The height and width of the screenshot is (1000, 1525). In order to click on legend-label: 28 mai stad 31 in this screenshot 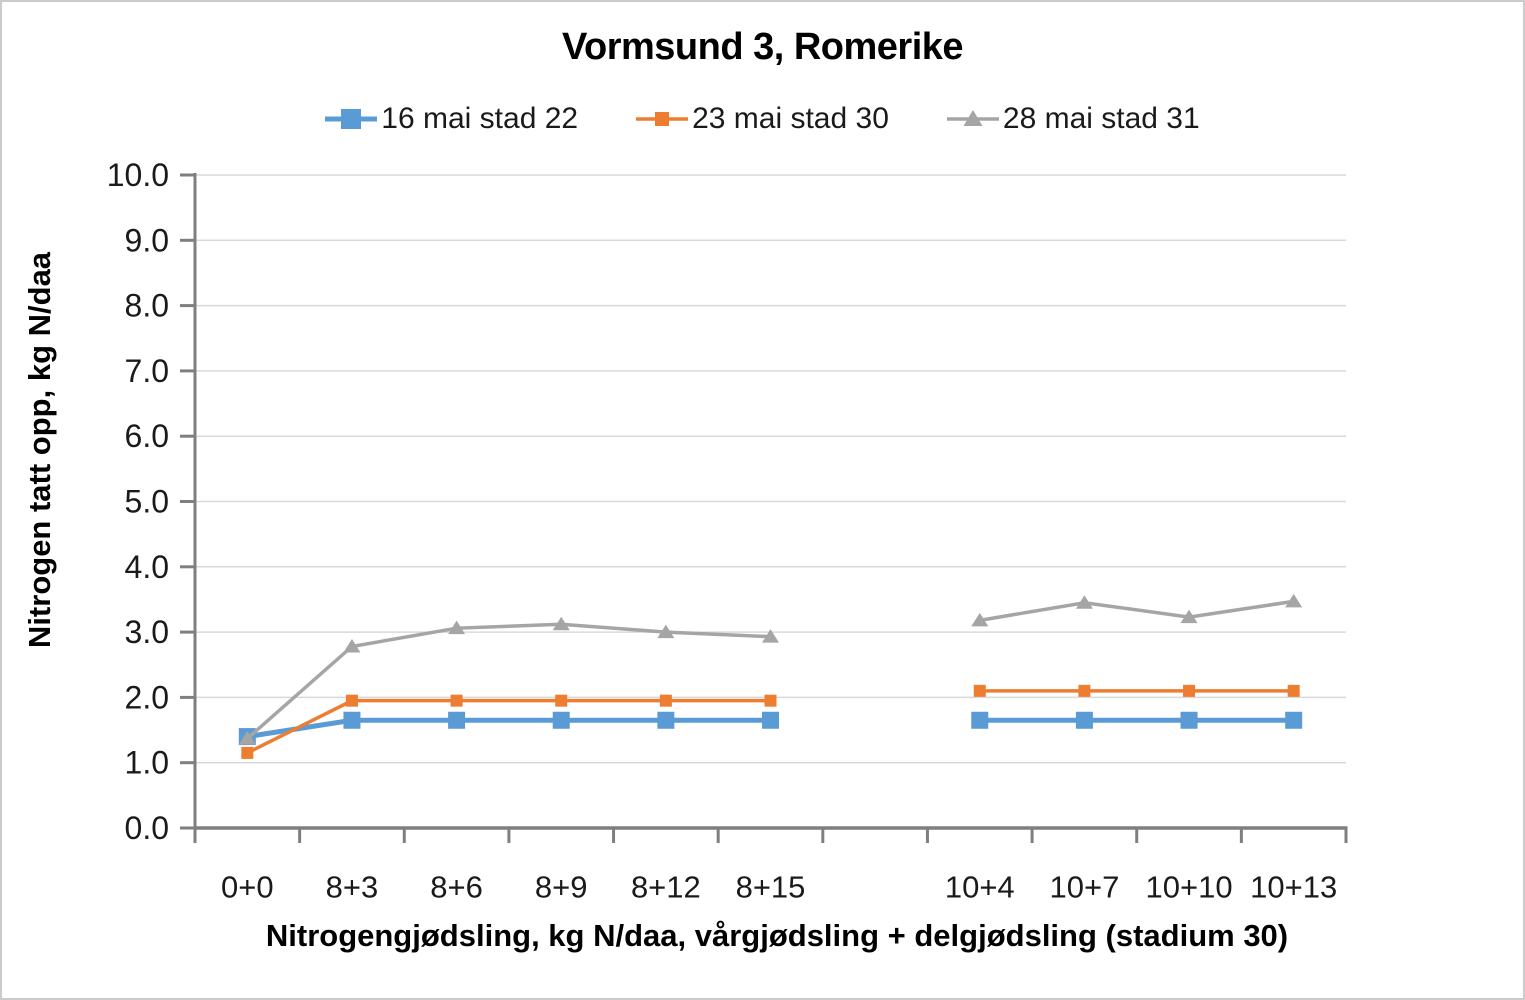, I will do `click(1101, 118)`.